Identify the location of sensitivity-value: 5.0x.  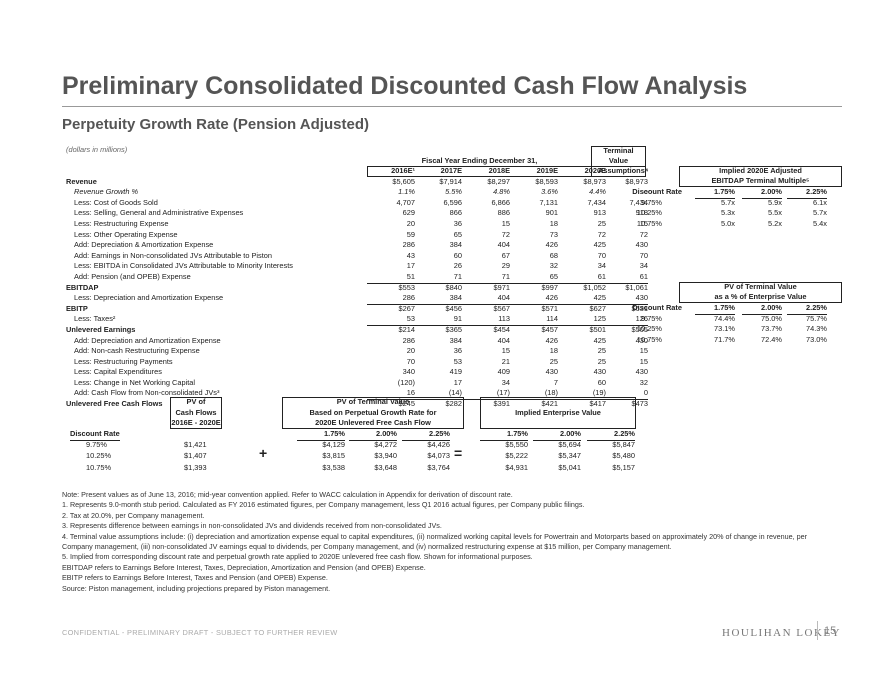
(728, 223).